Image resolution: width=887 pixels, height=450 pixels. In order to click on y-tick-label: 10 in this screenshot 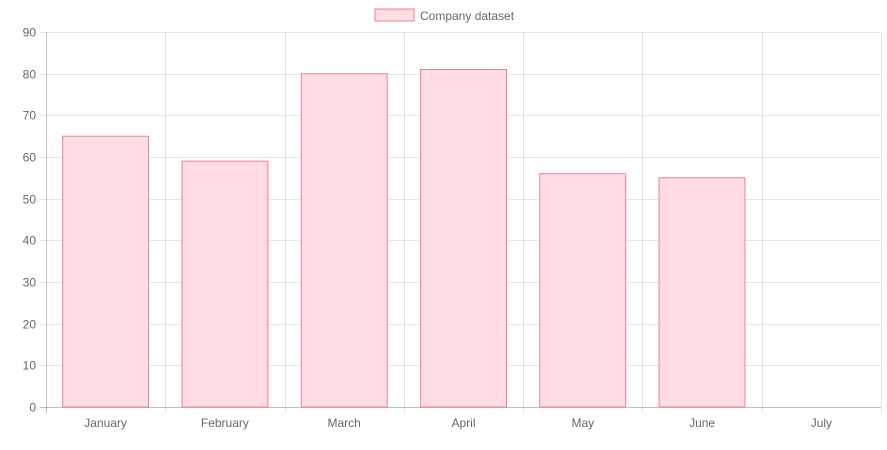, I will do `click(30, 366)`.